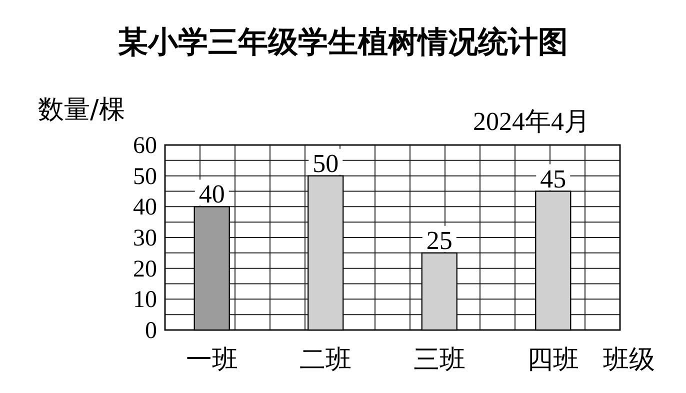 The image size is (686, 393). What do you see at coordinates (326, 360) in the screenshot?
I see `x-tick-label: 二班` at bounding box center [326, 360].